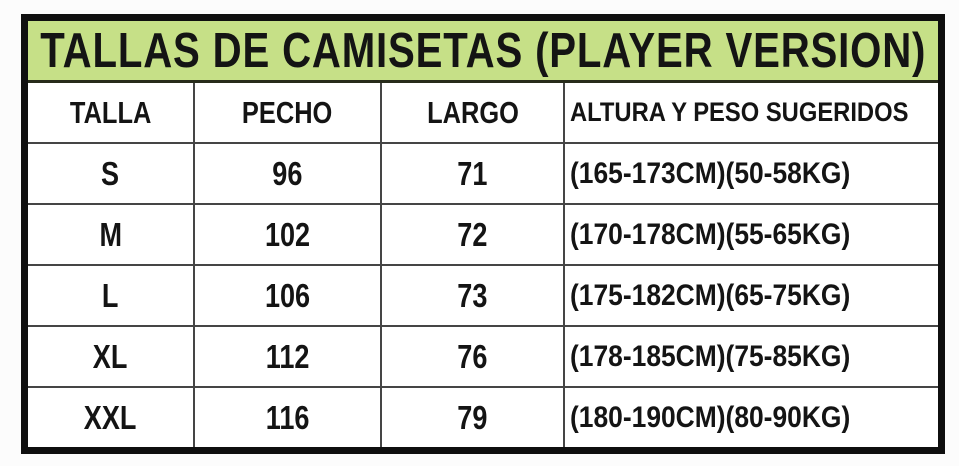  Describe the element at coordinates (751, 234) in the screenshot. I see `height-weight-cell: (170-178CM)(55-65KG)` at that location.